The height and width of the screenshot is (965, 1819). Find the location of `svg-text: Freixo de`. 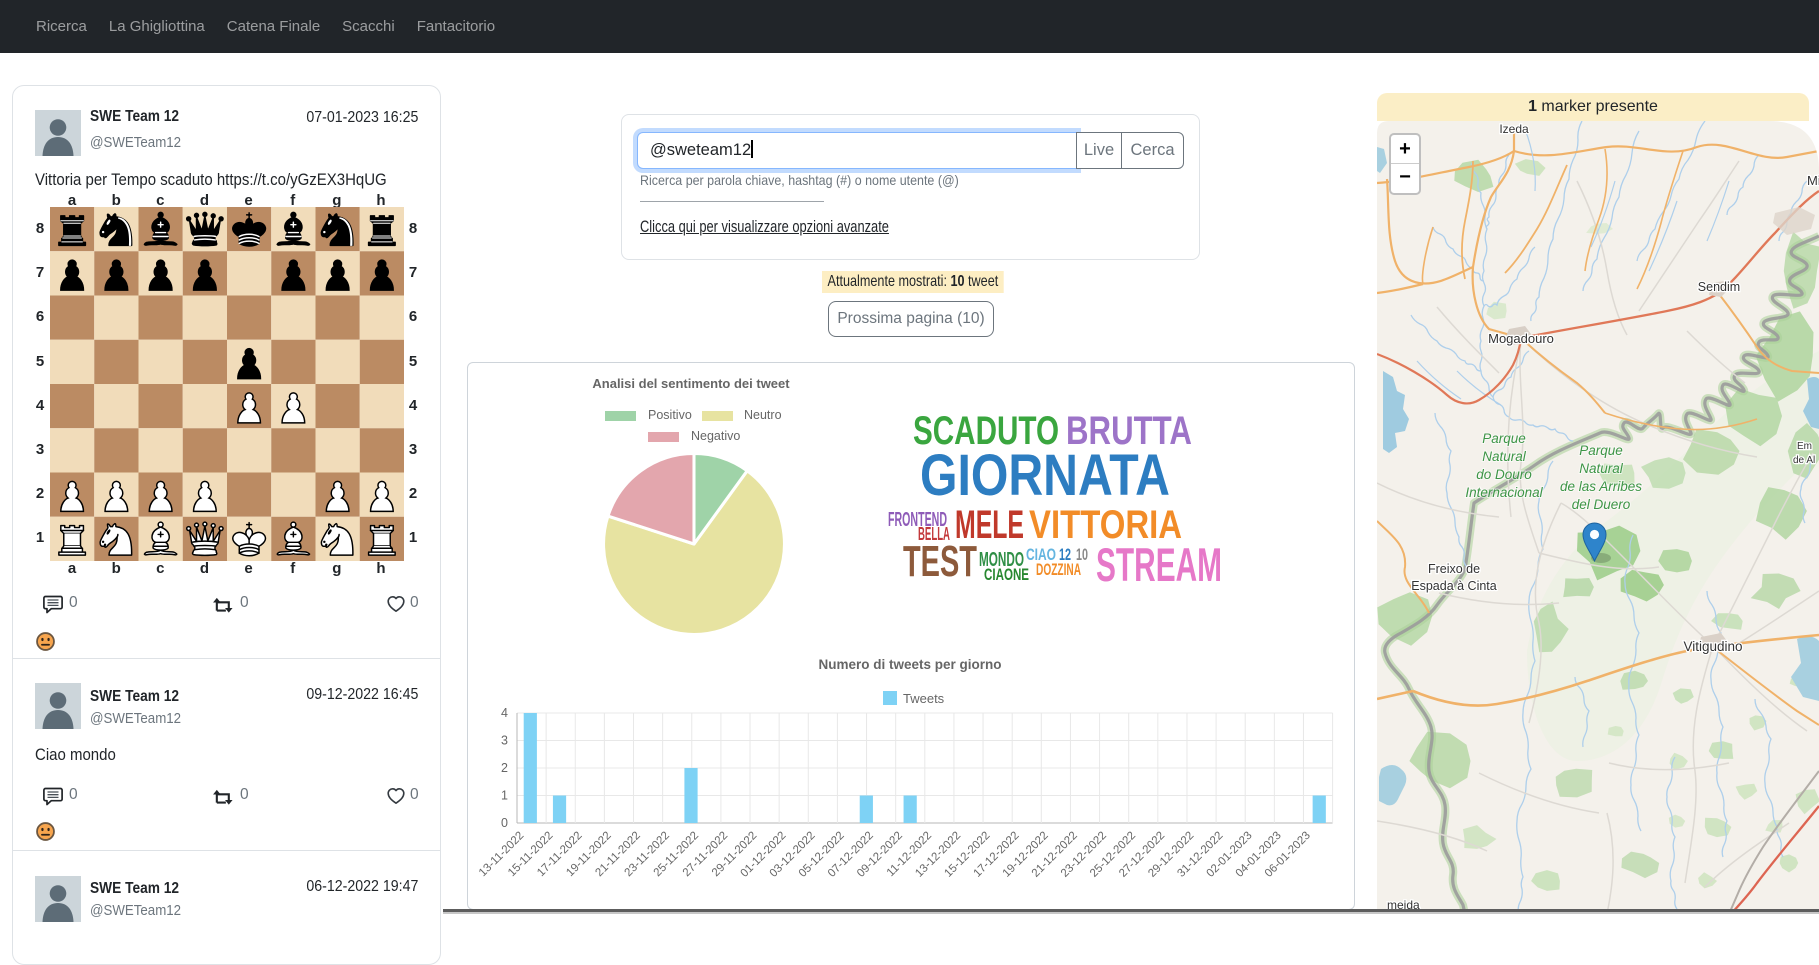

svg-text: Freixo de is located at coordinates (1454, 569).